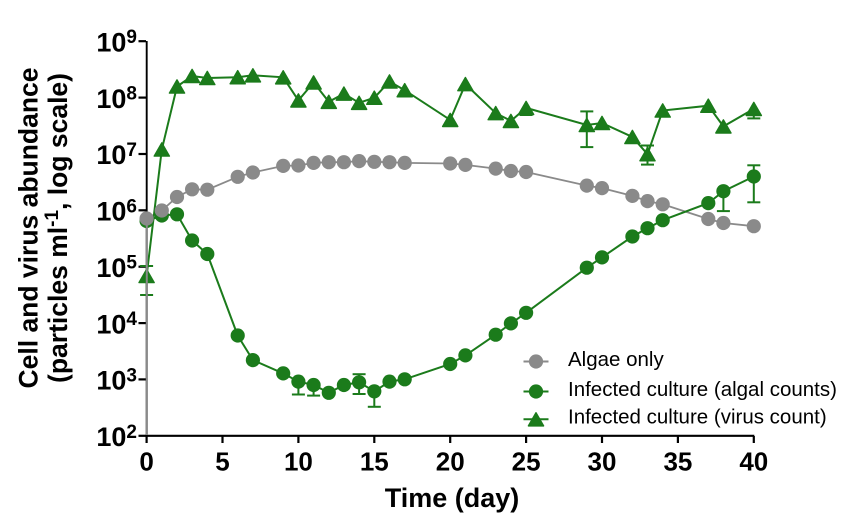  Describe the element at coordinates (57, 228) in the screenshot. I see `svg-text: (particles ml-1, log scale)` at that location.